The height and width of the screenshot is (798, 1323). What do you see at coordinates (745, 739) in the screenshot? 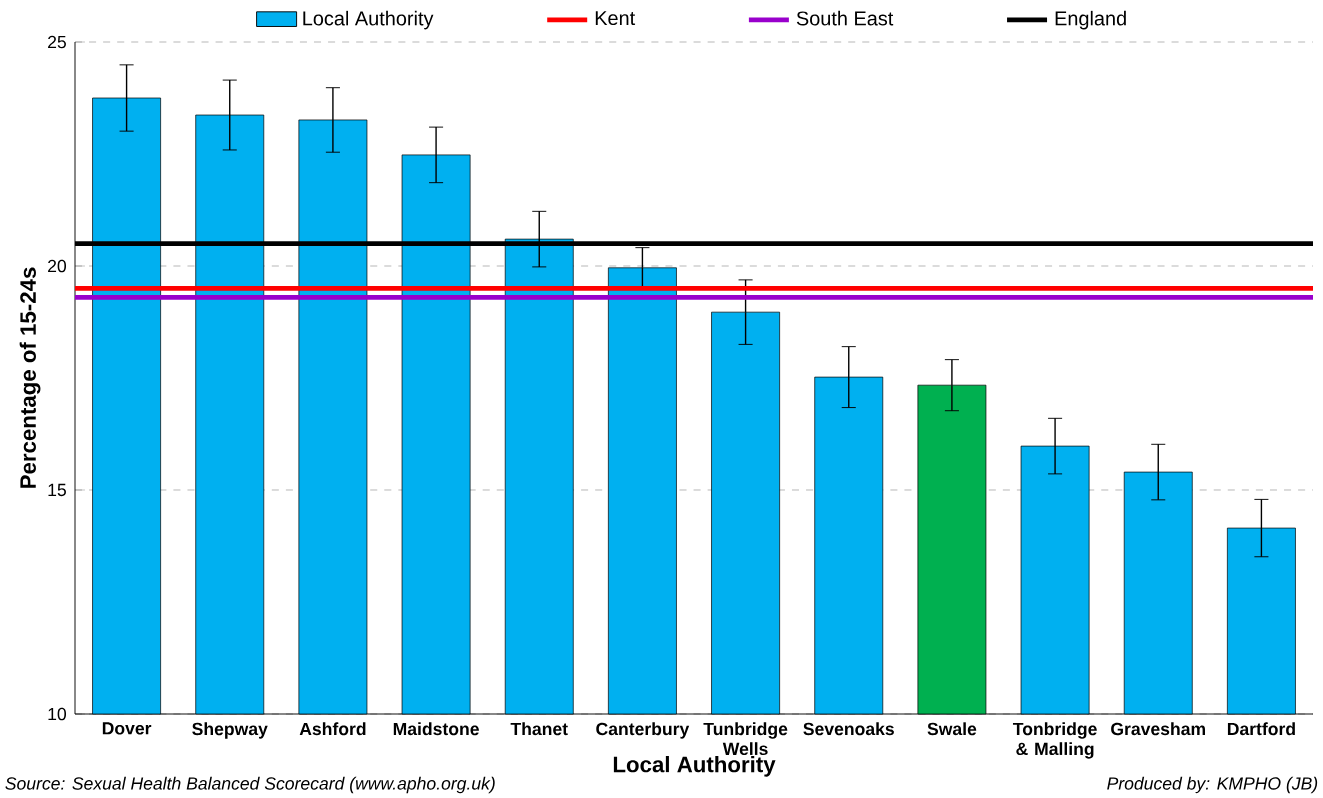
I see `x-tick-label: Tunbridge Wells` at bounding box center [745, 739].